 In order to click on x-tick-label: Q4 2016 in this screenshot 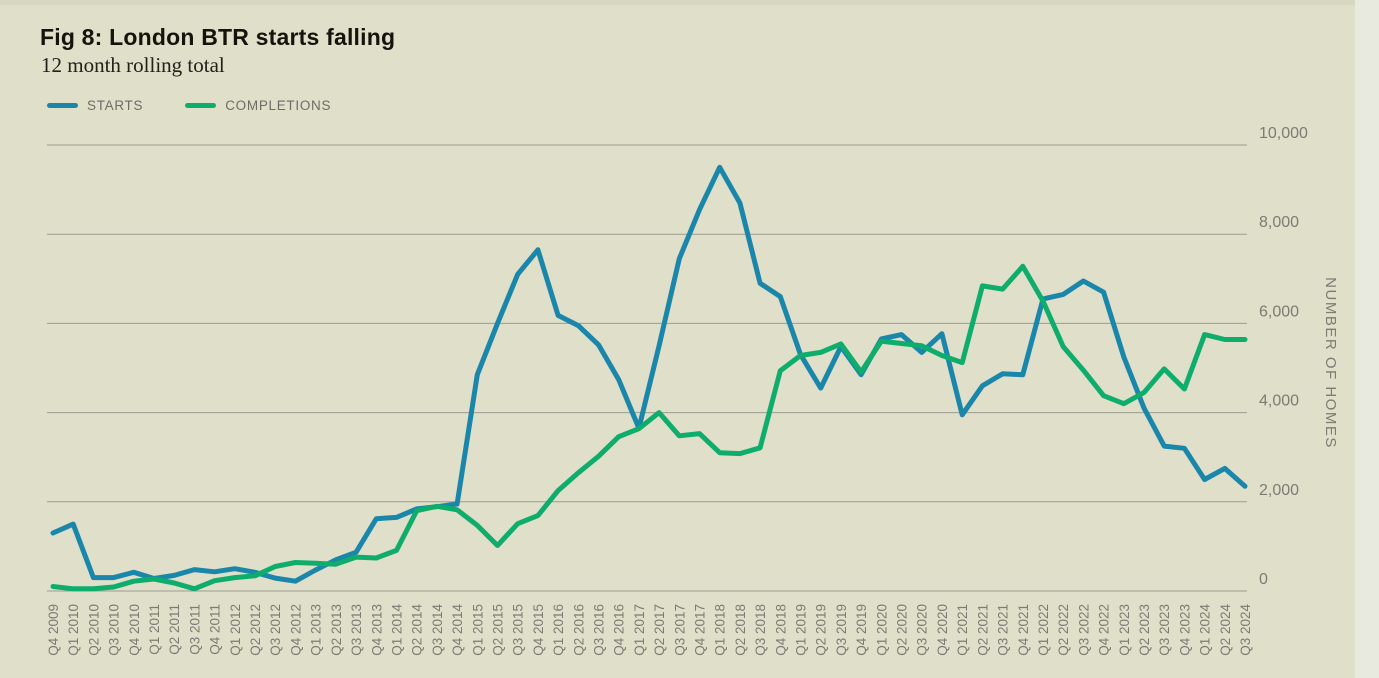, I will do `click(619, 630)`.